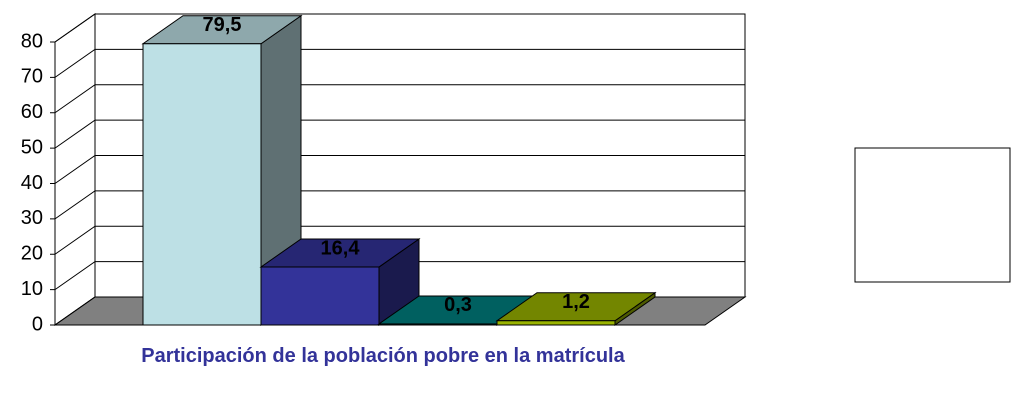  I want to click on y-tick-label: 0, so click(37, 324).